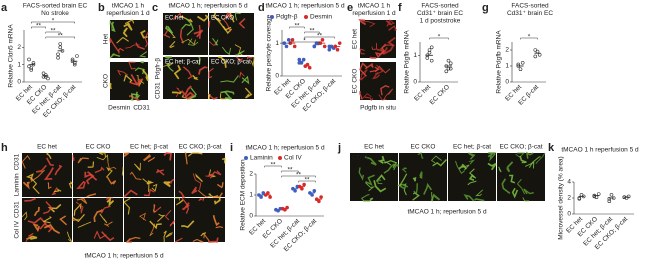  I want to click on stain-label: Pdgfr-β, so click(158, 69).